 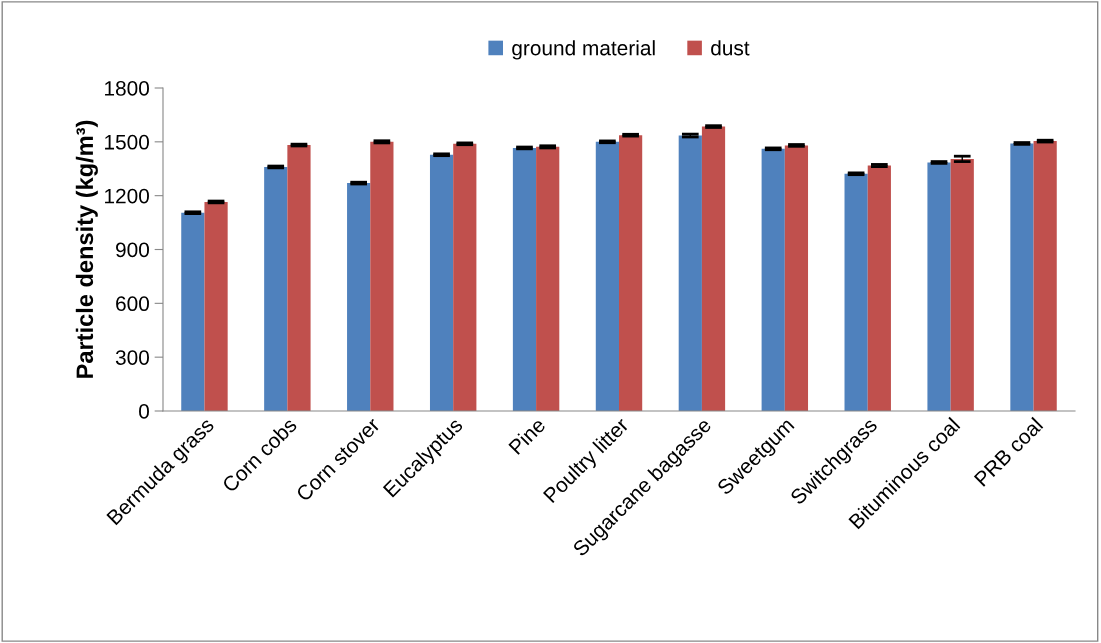 I want to click on y-tick-label: 900, so click(x=132, y=250).